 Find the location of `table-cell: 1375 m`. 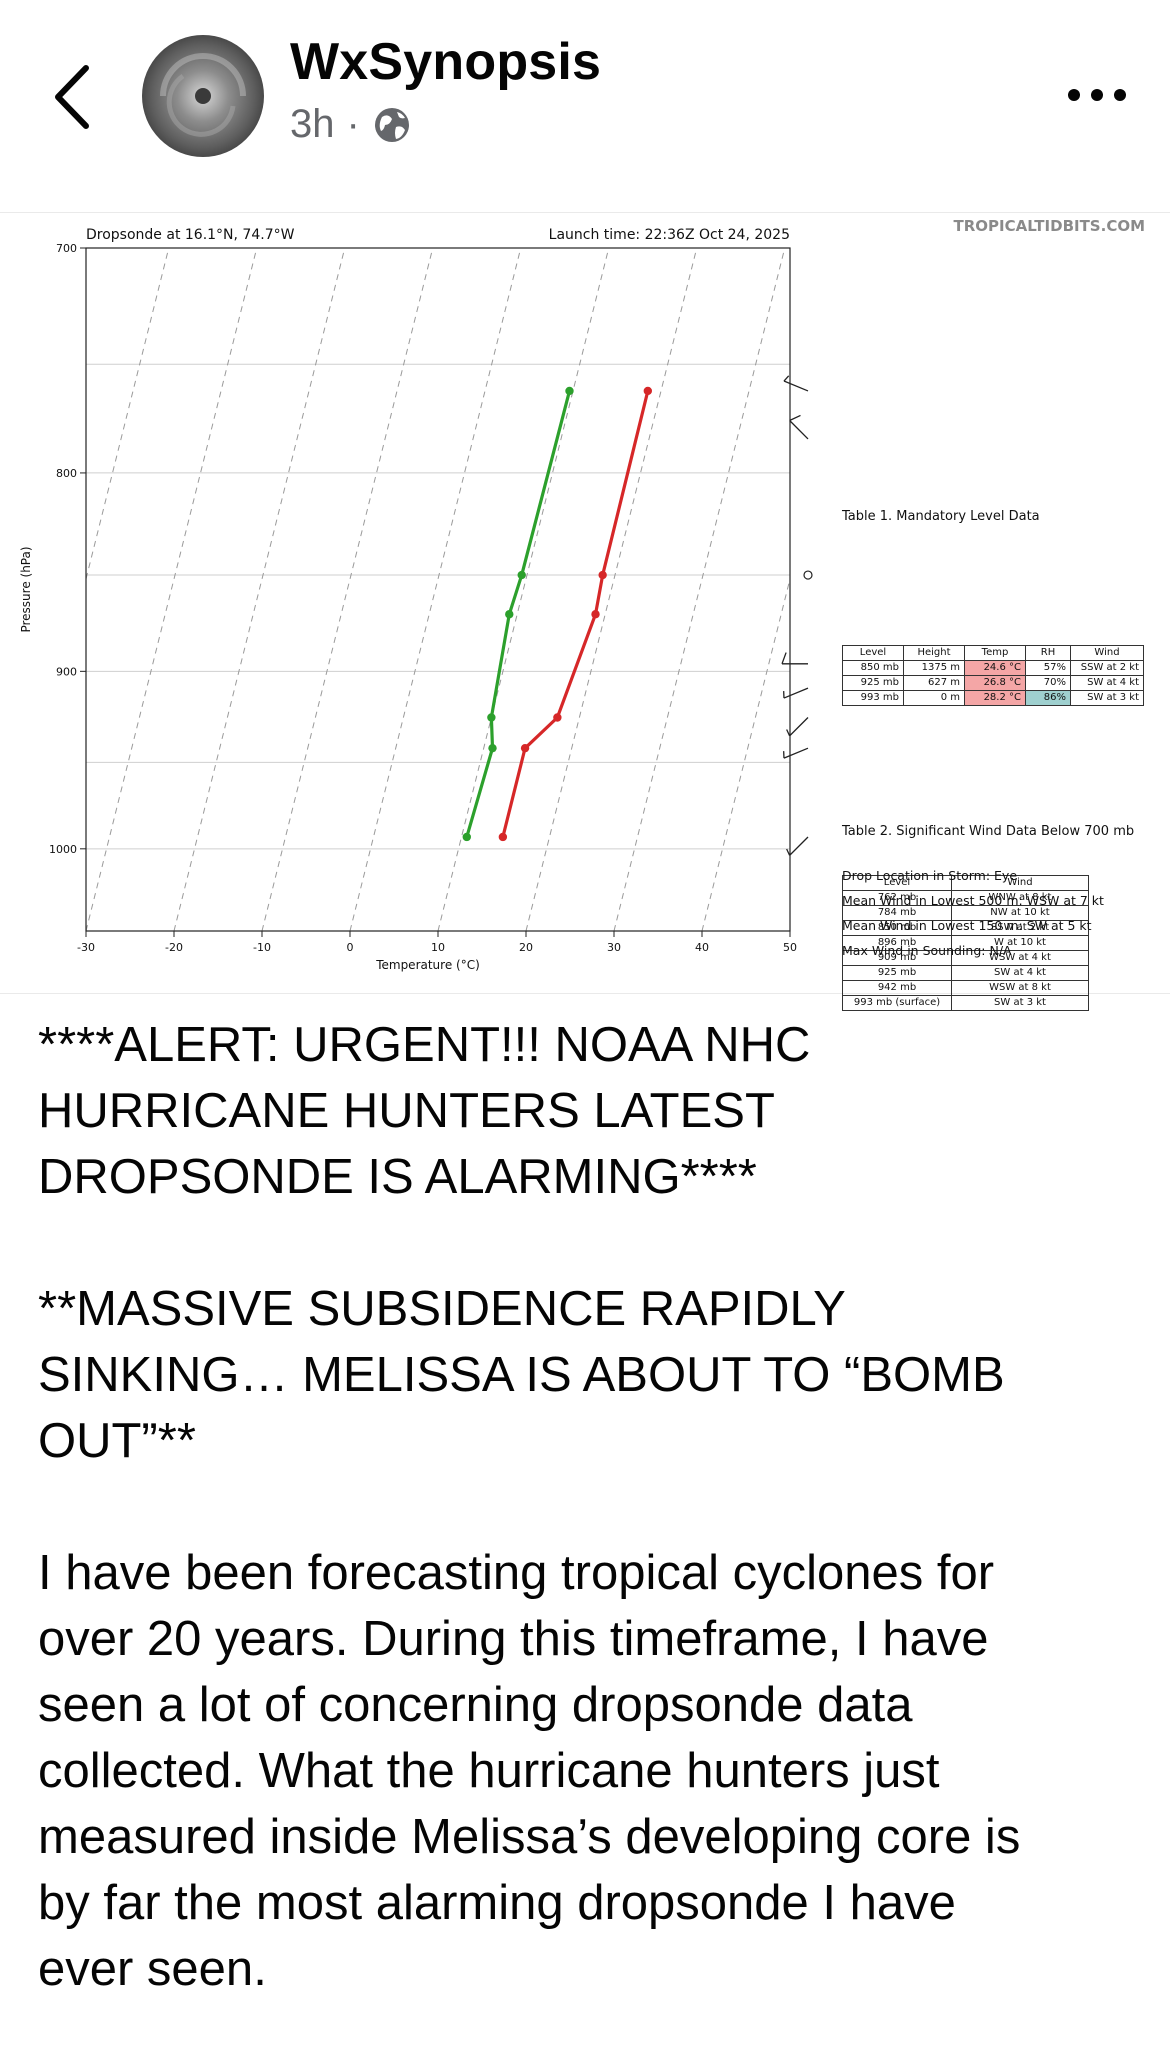

table-cell: 1375 m is located at coordinates (934, 668).